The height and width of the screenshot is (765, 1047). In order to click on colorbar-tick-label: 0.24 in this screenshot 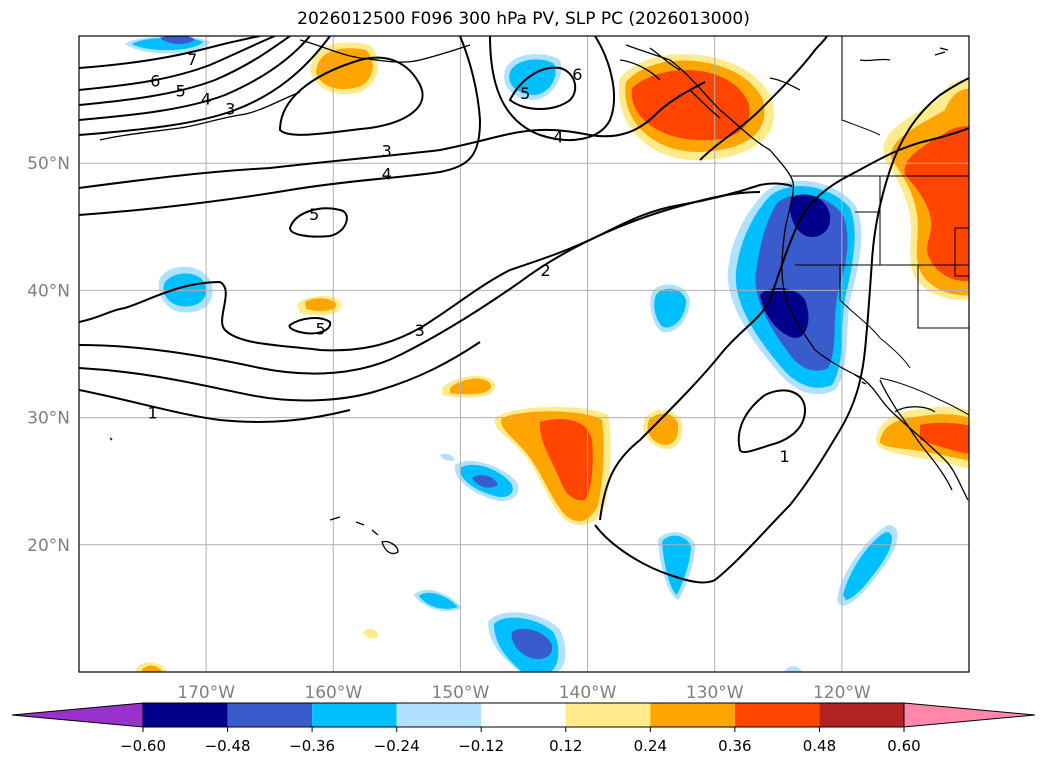, I will do `click(650, 746)`.